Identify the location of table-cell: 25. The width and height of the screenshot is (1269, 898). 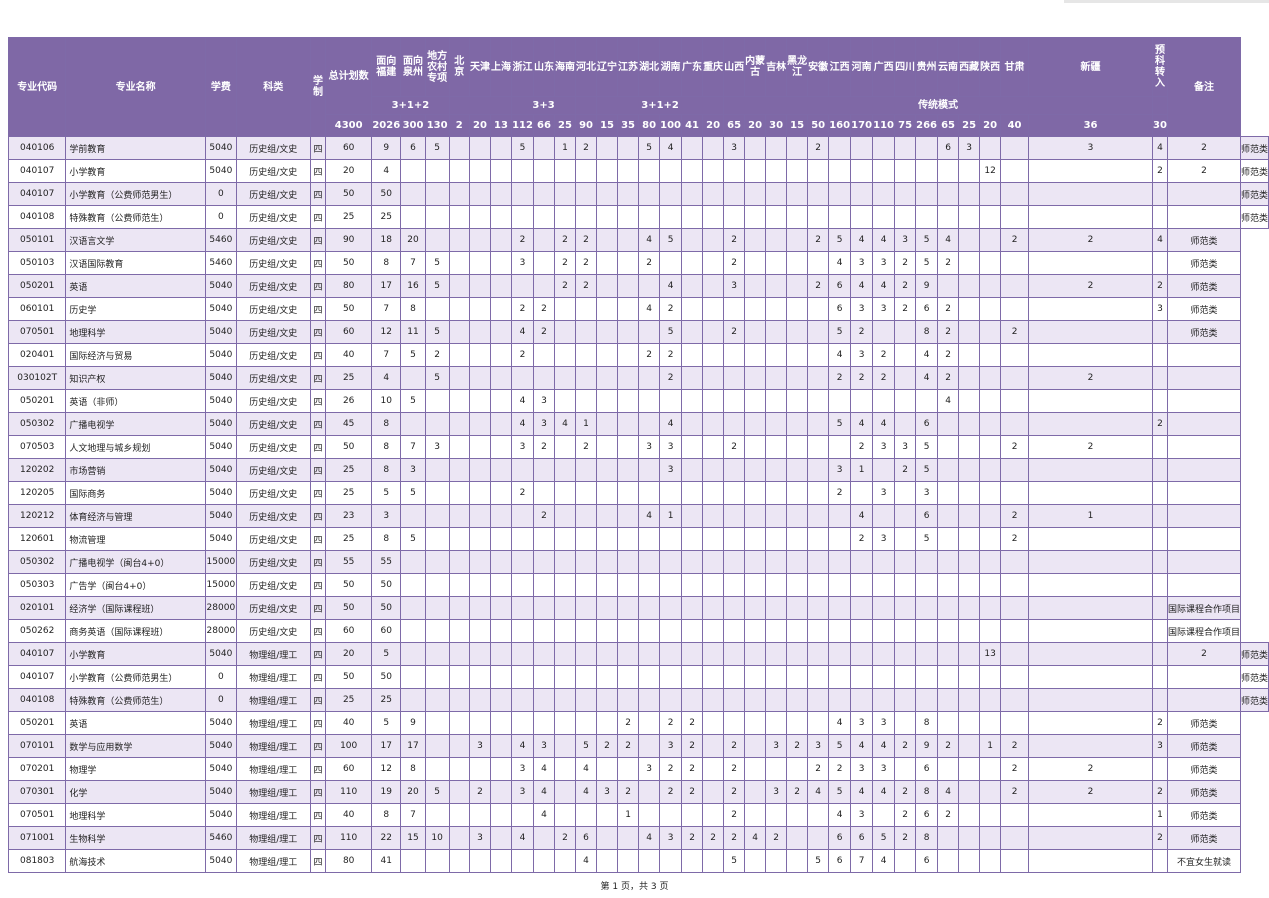
(386, 217).